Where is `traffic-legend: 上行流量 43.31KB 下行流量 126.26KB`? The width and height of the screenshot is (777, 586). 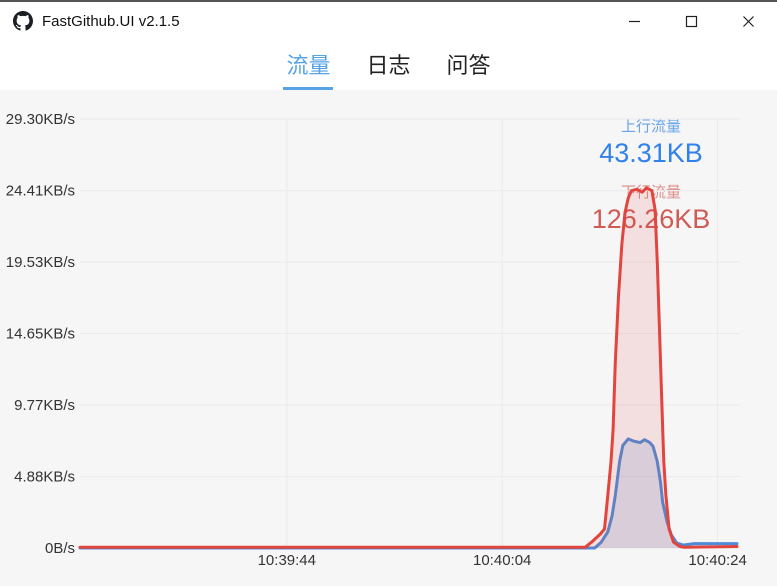 traffic-legend: 上行流量 43.31KB 下行流量 126.26KB is located at coordinates (651, 174).